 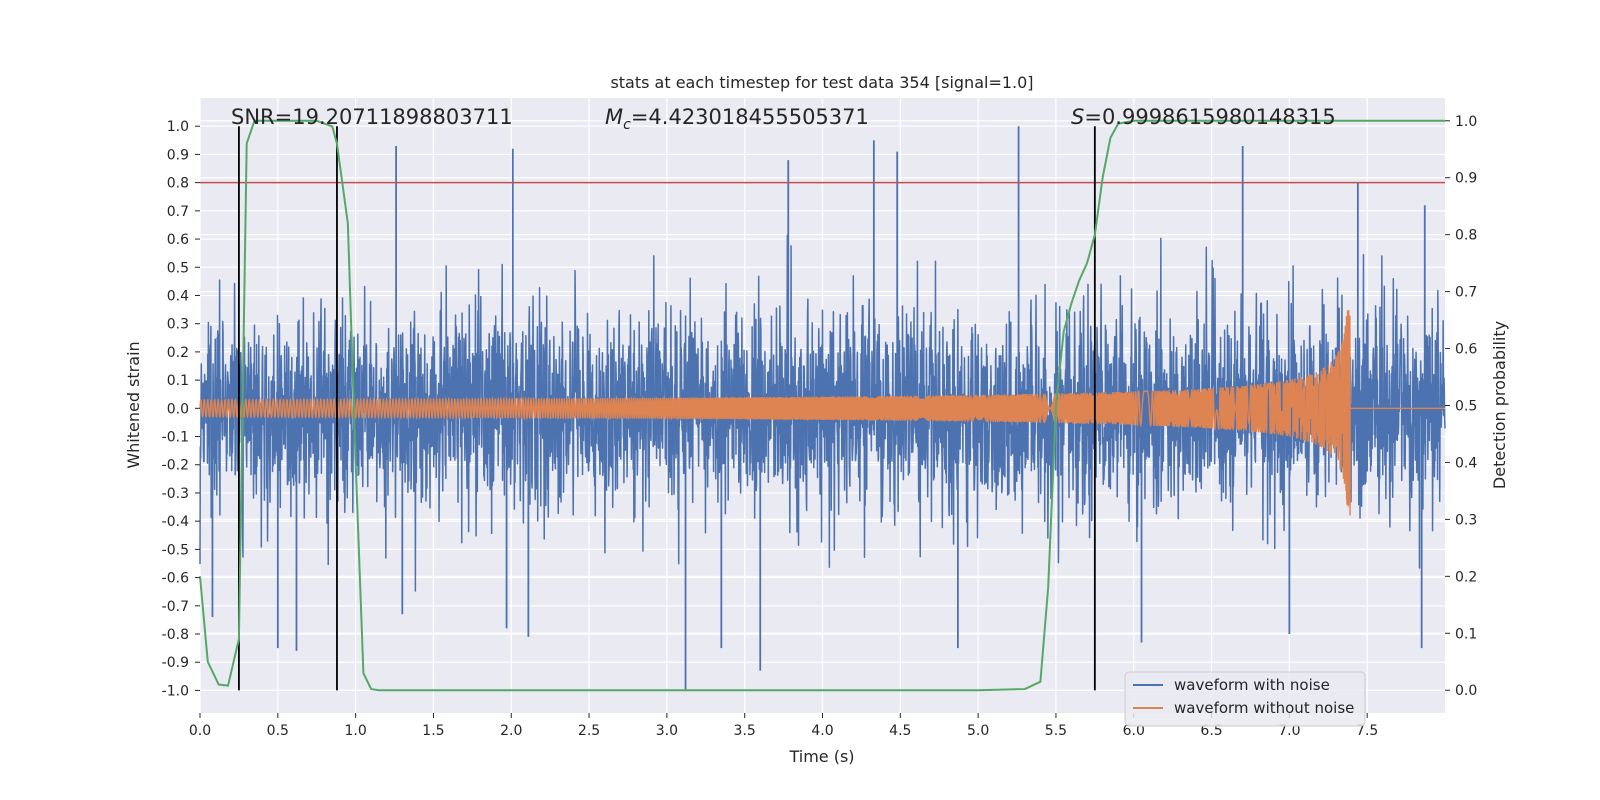 I want to click on y-tick-label-left: -0.1, so click(x=175, y=438).